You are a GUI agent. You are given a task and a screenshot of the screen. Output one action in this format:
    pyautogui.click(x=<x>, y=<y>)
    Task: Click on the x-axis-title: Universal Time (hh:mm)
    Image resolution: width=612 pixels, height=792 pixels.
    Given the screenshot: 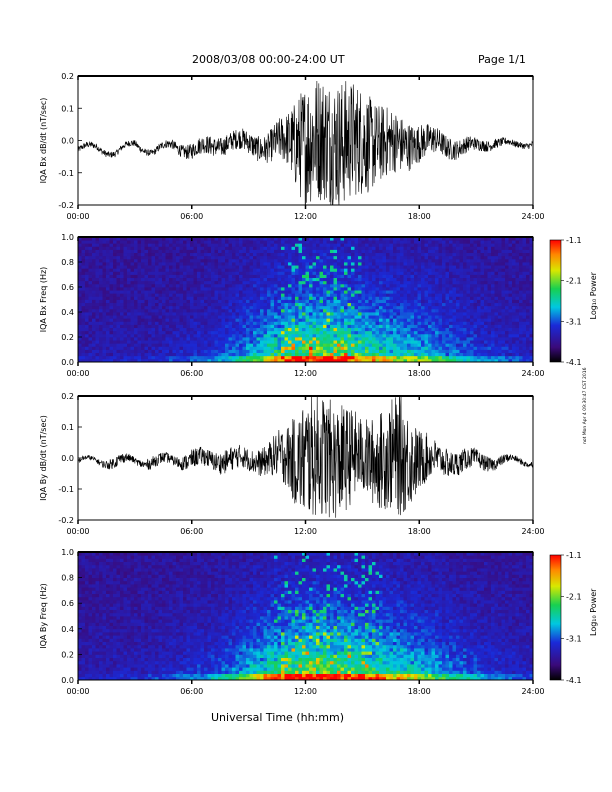 What is the action you would take?
    pyautogui.click(x=277, y=717)
    